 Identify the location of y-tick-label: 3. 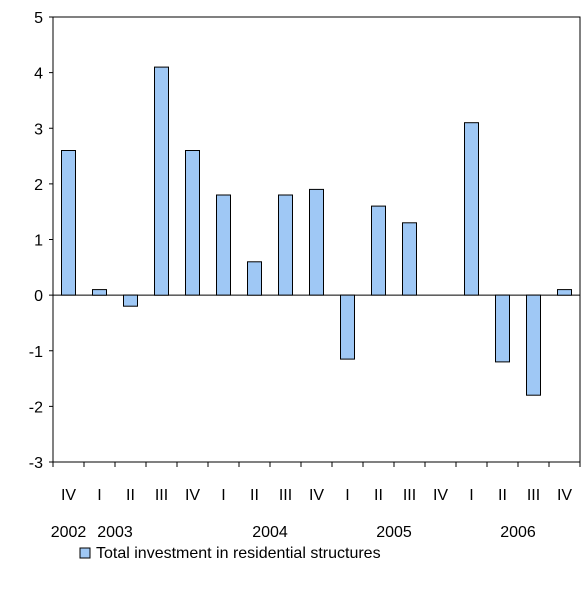
(38, 129).